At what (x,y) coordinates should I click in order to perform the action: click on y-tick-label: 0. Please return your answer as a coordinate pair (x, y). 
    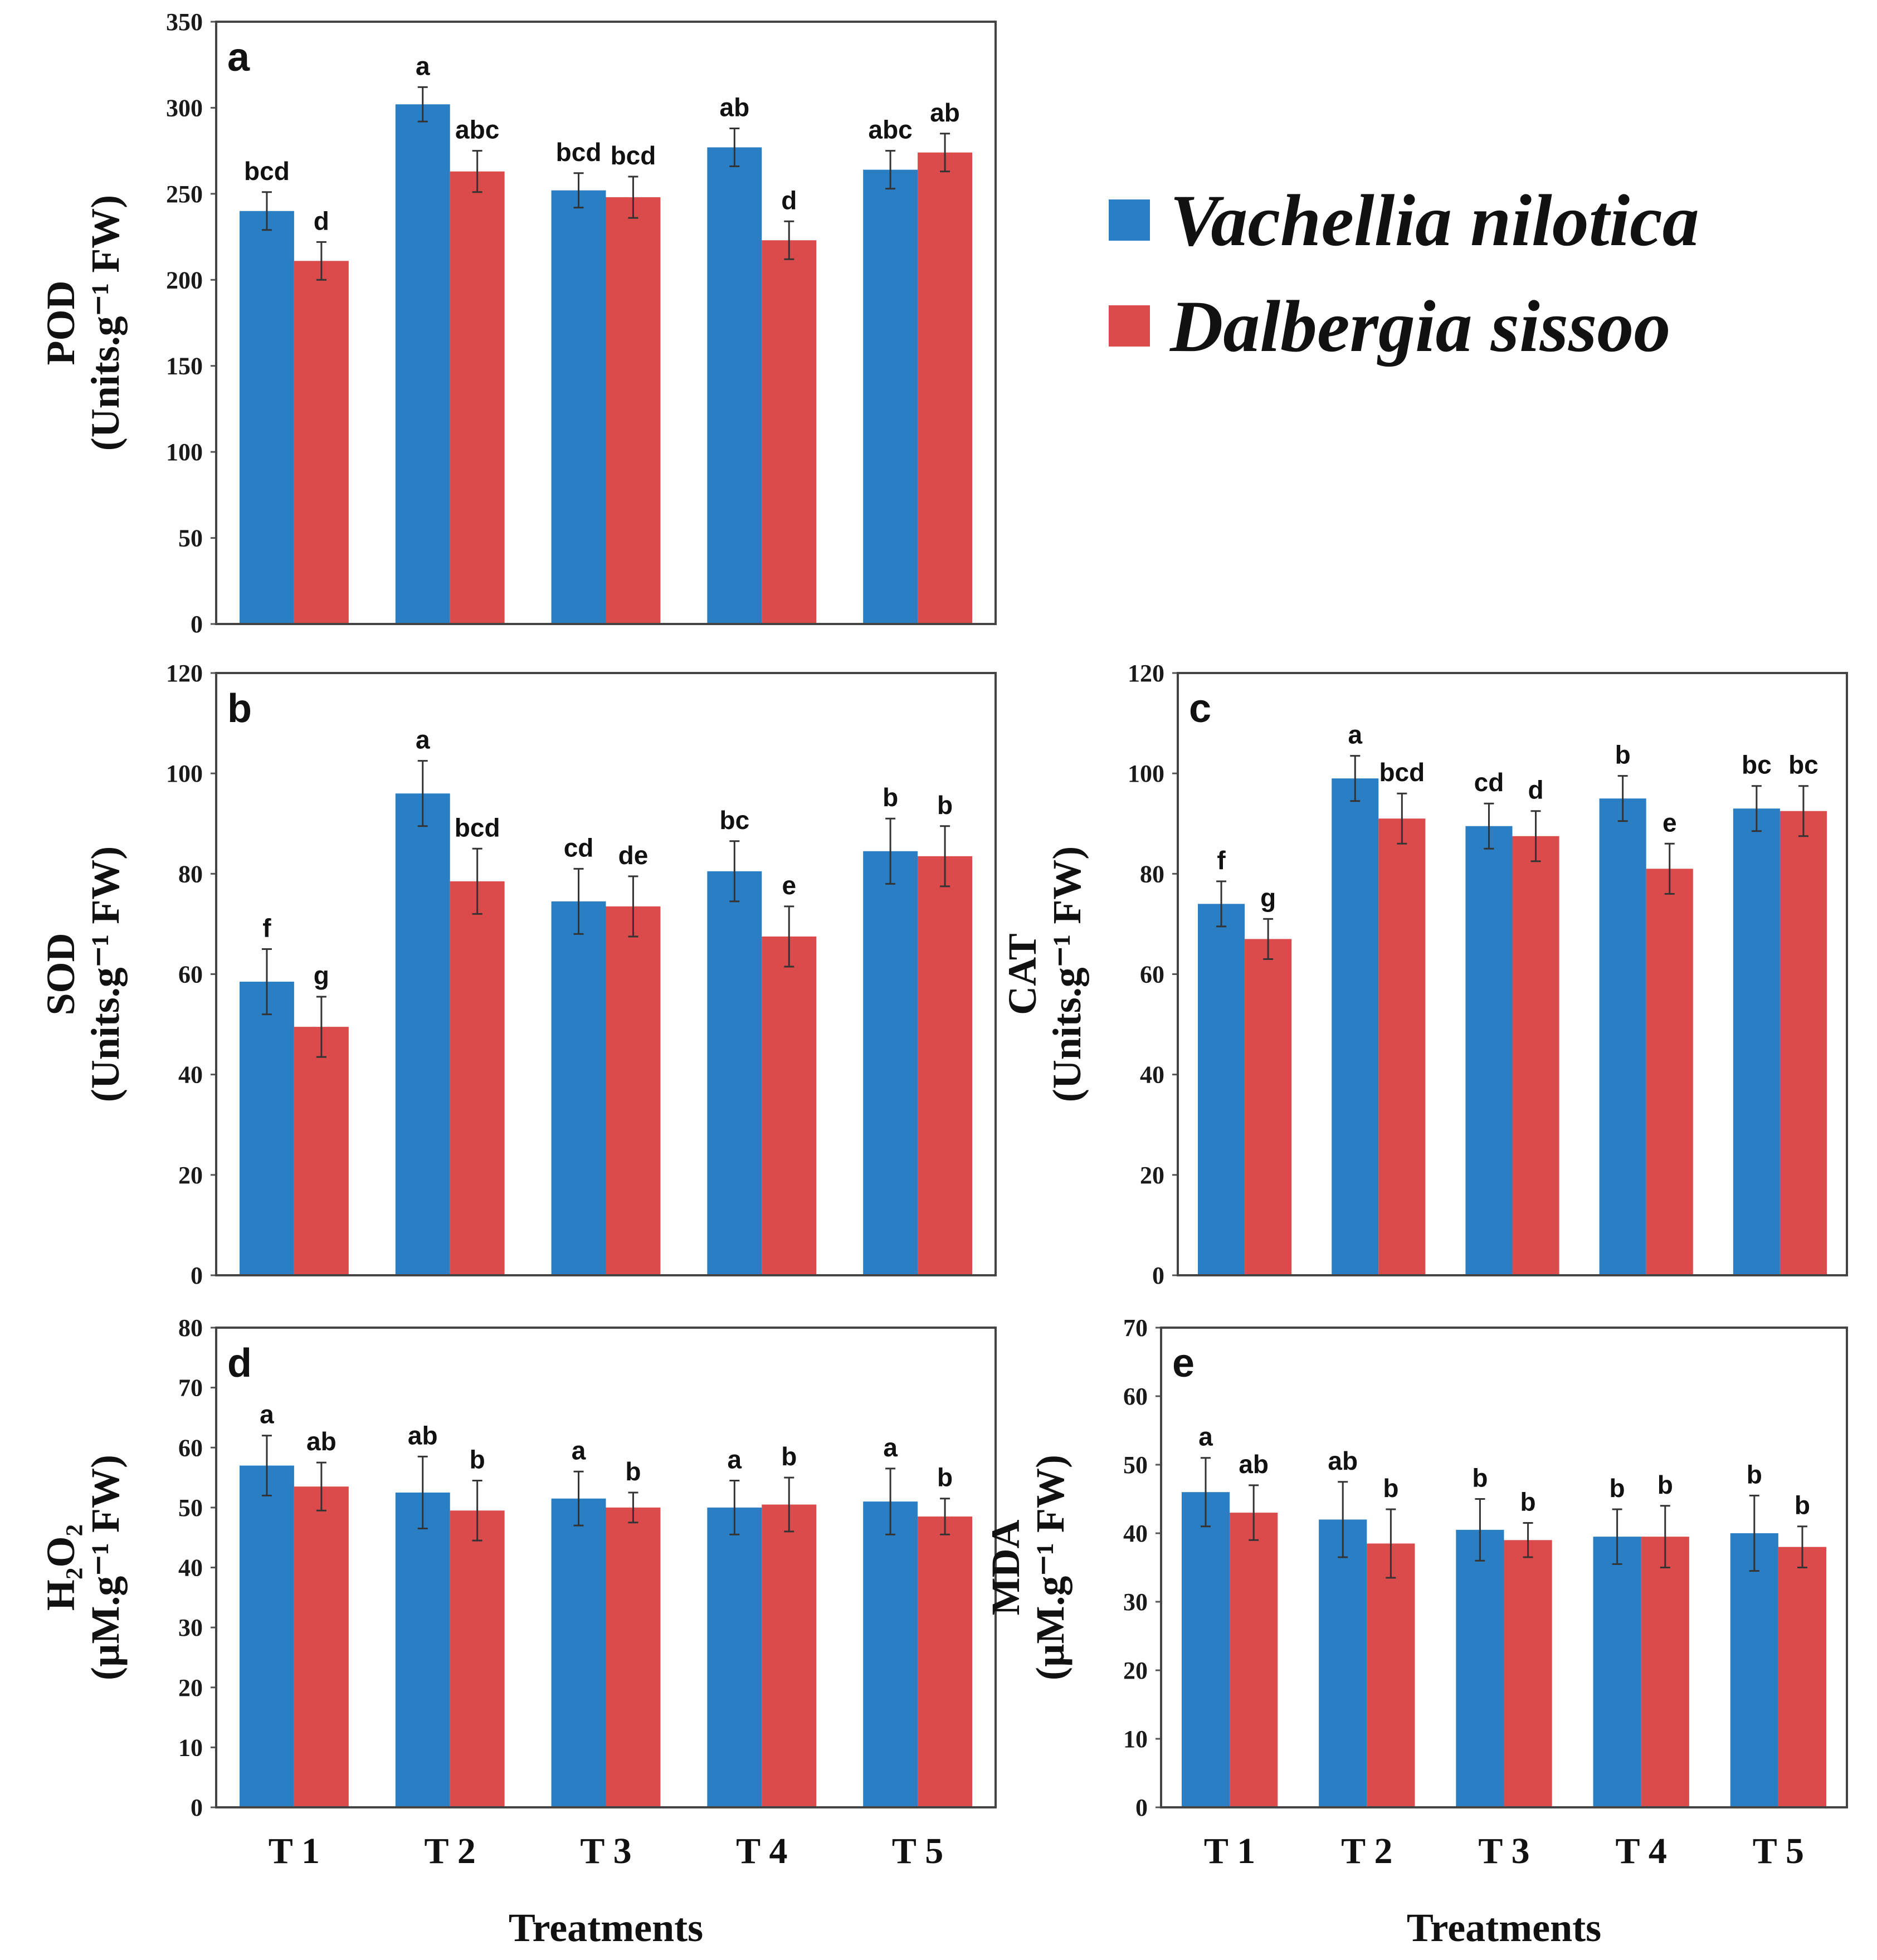
    Looking at the image, I should click on (197, 1807).